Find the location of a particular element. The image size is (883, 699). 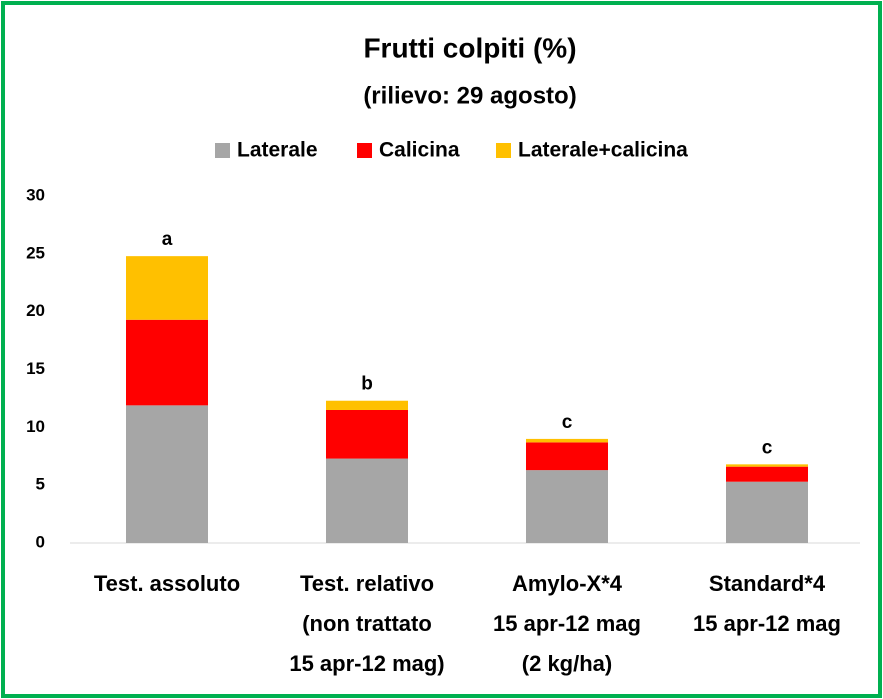

x-tick-label: Amylo-X*4 is located at coordinates (567, 583).